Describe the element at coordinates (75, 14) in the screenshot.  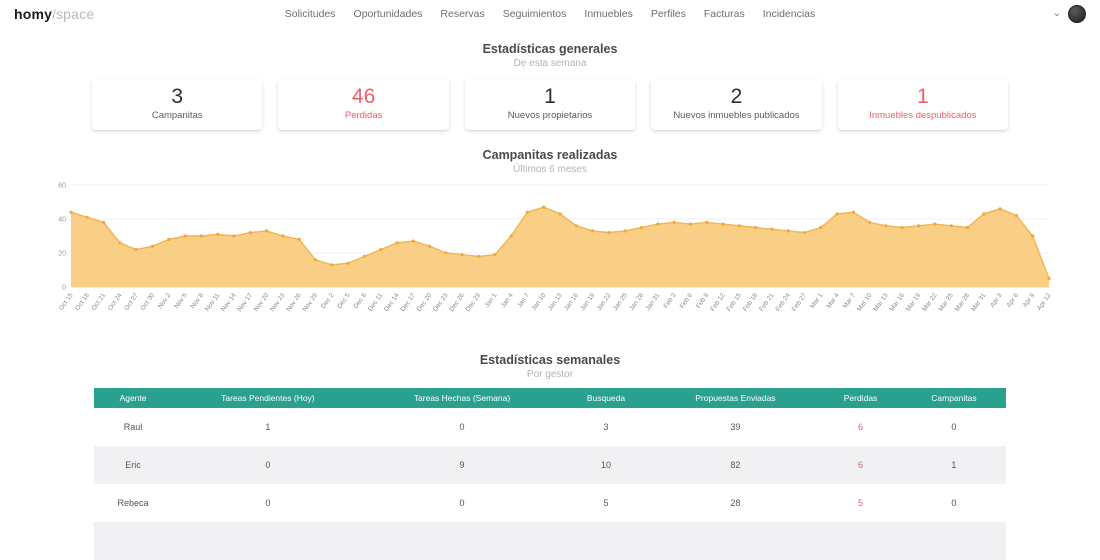
I see `logo-secondary: space` at that location.